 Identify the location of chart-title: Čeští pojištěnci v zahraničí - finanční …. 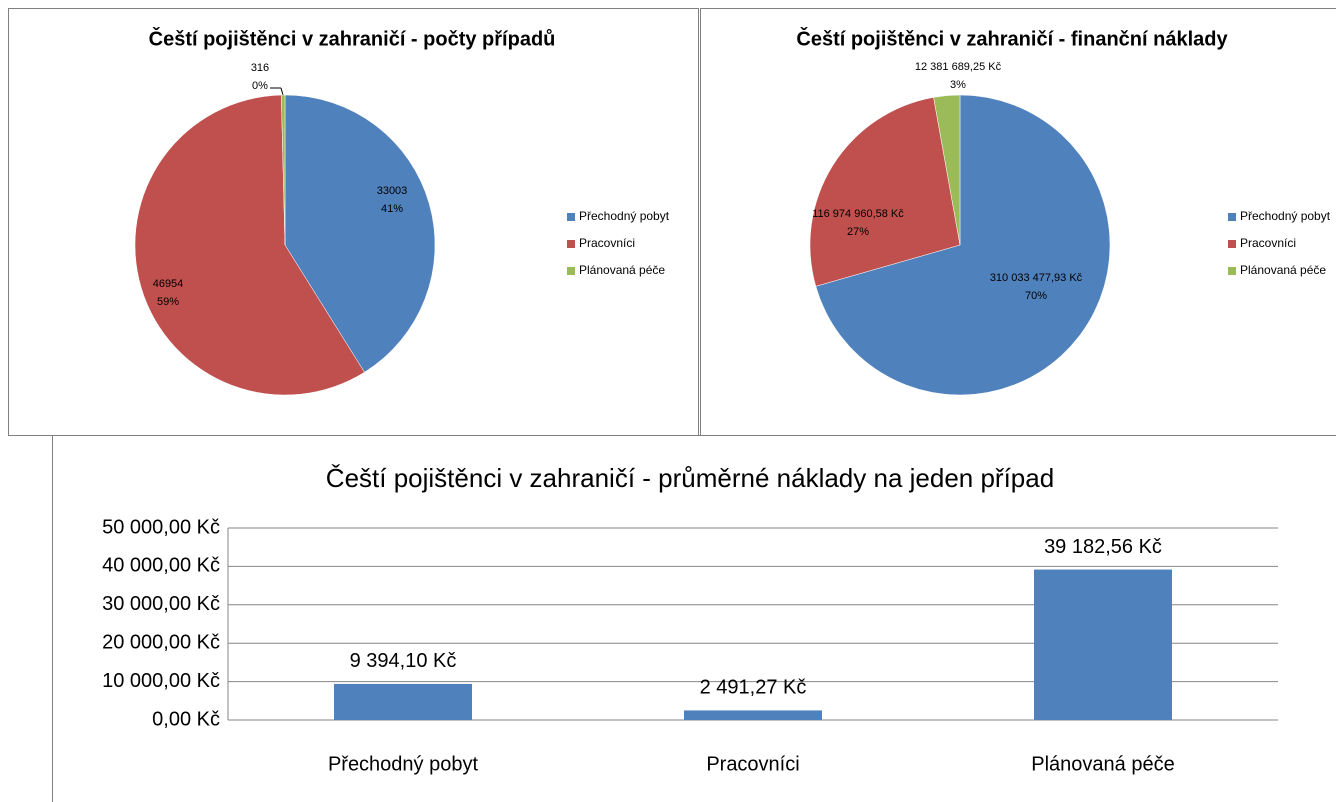
(1012, 38).